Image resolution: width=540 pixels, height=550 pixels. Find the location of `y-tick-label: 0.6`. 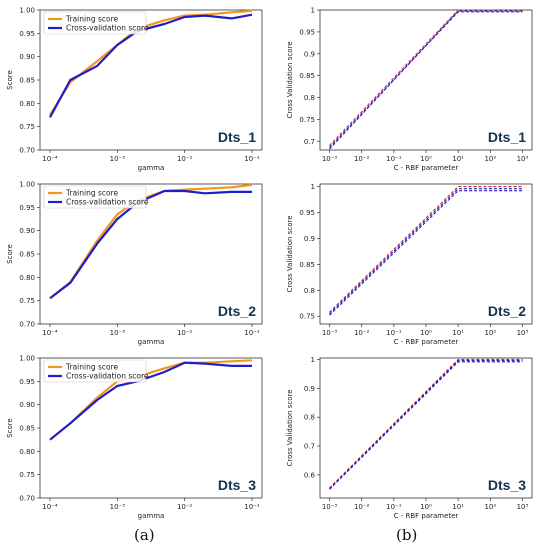

y-tick-label: 0.6 is located at coordinates (310, 475).